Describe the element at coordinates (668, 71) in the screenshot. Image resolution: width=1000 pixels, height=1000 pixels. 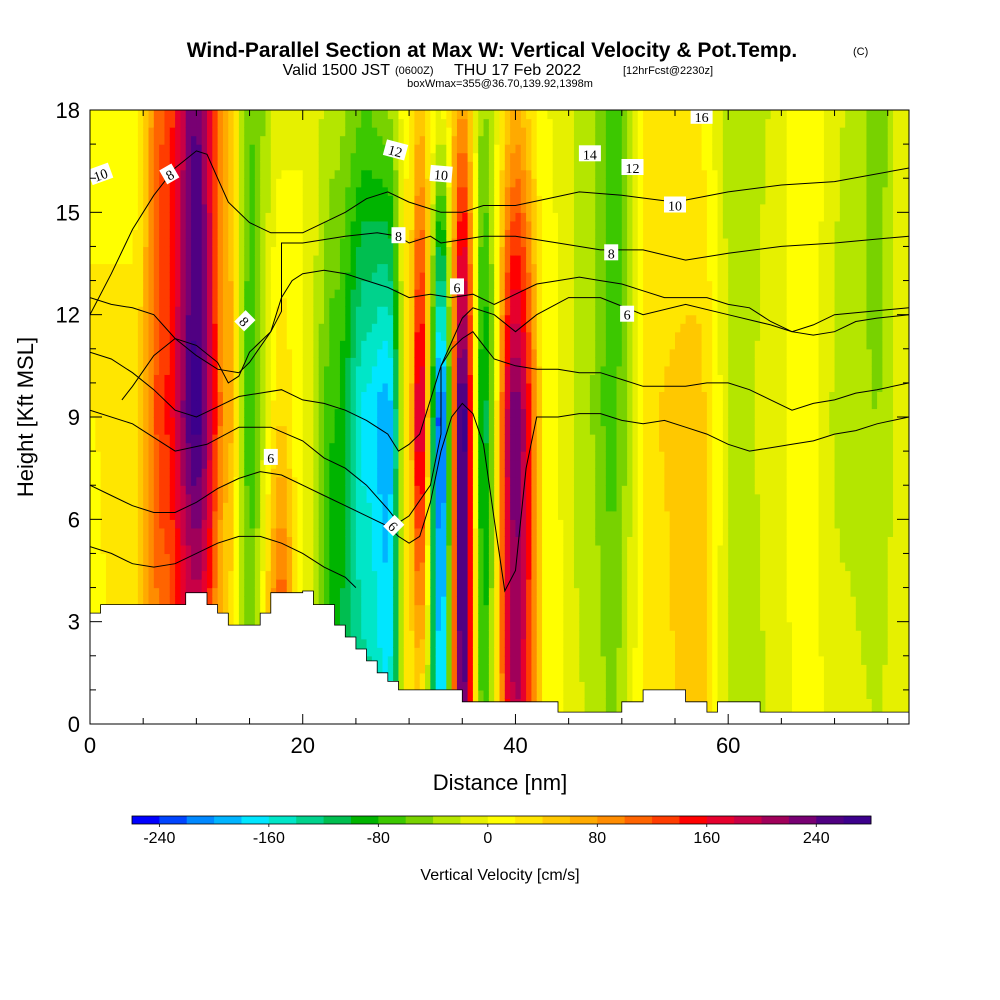
I see `forecast-info: [12hrFcst@2230z]` at that location.